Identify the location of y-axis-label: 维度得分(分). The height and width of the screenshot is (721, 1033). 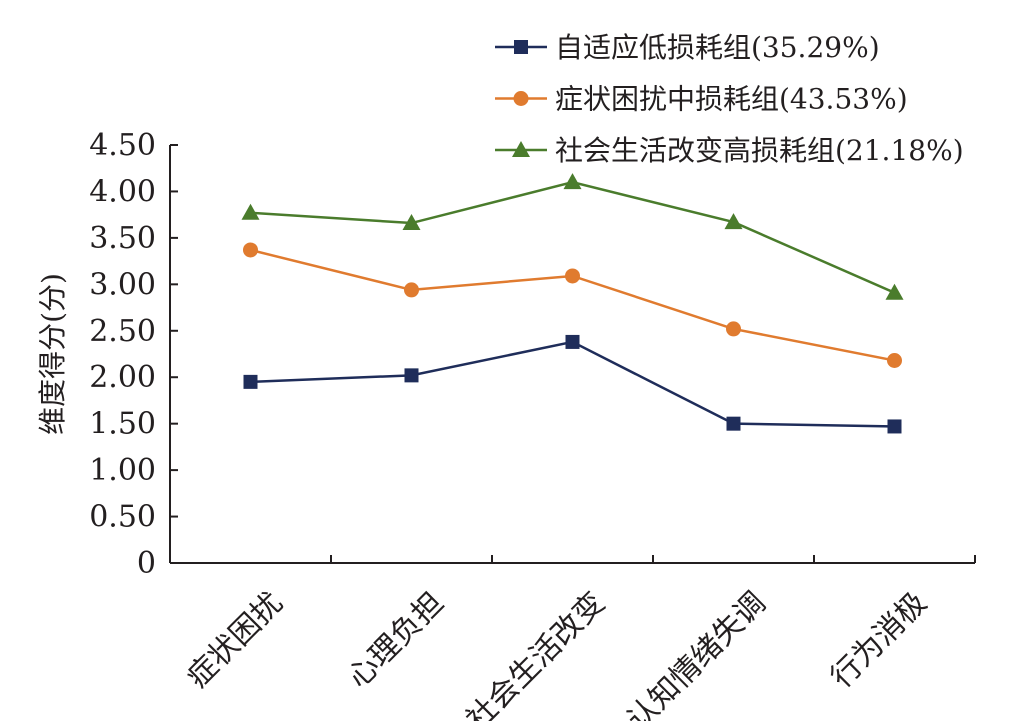
(52, 354).